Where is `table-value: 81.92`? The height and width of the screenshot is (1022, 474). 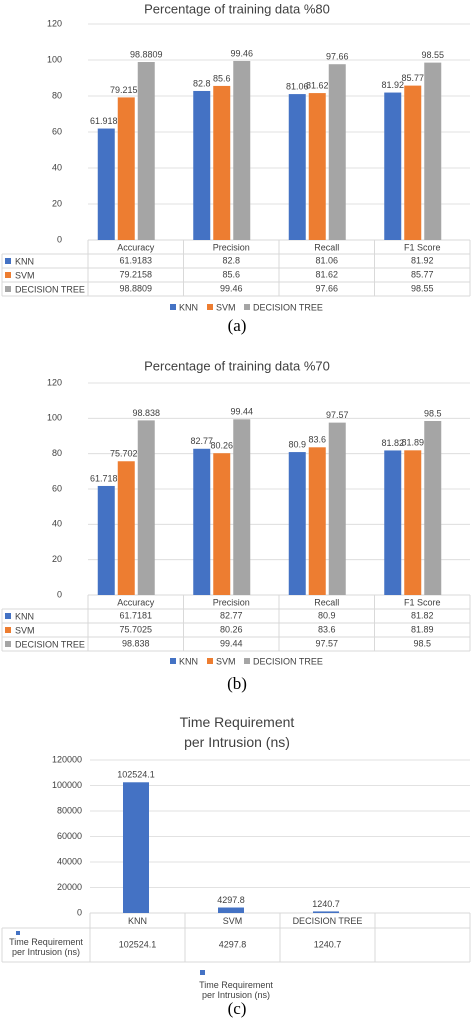 table-value: 81.92 is located at coordinates (422, 260).